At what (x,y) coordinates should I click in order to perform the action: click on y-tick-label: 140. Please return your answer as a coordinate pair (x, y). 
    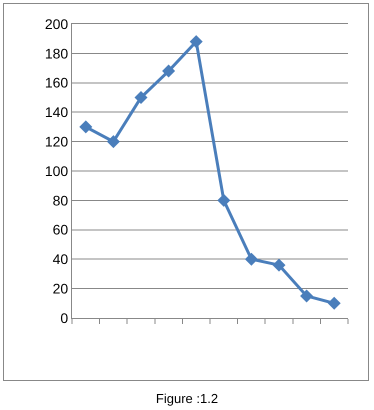
    Looking at the image, I should click on (56, 112).